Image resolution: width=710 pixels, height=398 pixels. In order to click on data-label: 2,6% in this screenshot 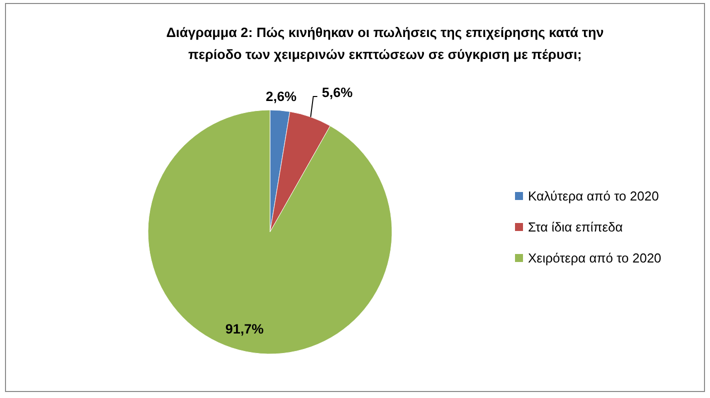, I will do `click(281, 96)`.